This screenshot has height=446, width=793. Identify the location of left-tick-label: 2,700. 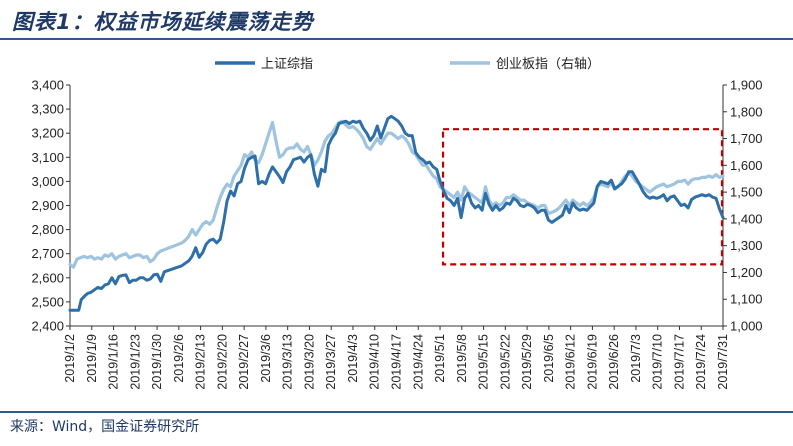
(47, 253).